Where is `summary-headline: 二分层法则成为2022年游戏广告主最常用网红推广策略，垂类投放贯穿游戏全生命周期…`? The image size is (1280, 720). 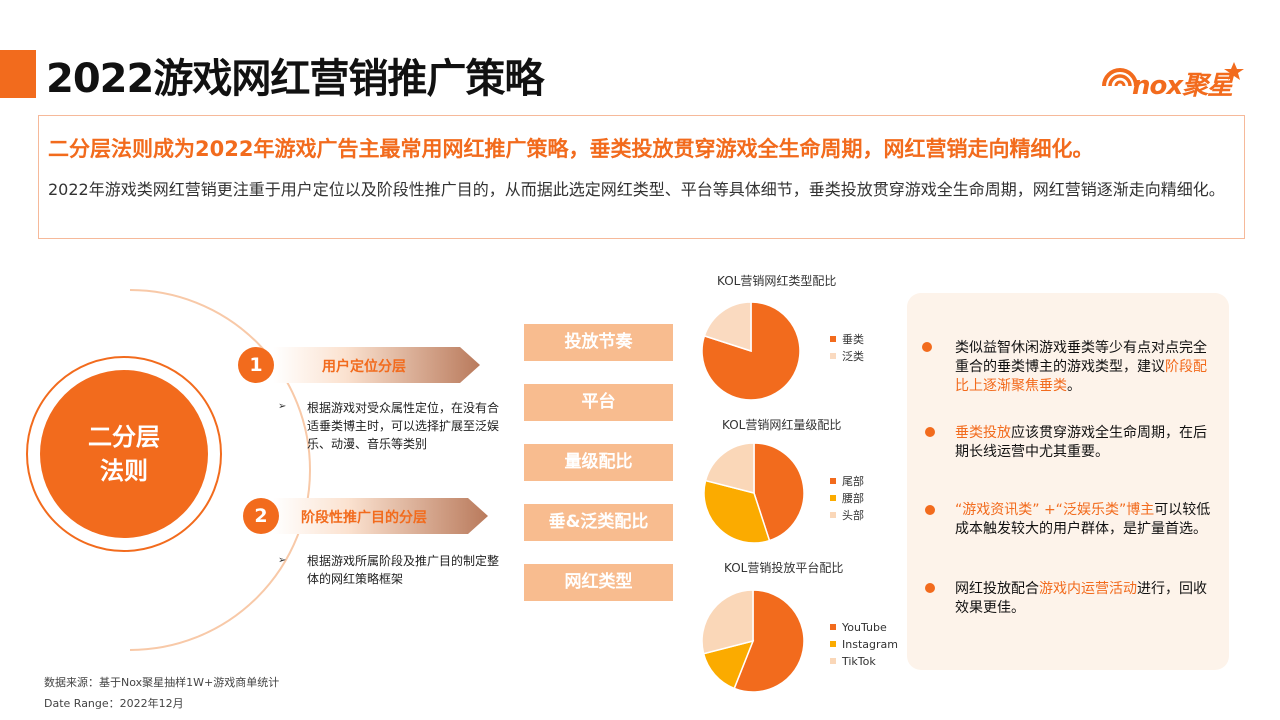 summary-headline: 二分层法则成为2022年游戏广告主最常用网红推广策略，垂类投放贯穿游戏全生命周期… is located at coordinates (571, 149).